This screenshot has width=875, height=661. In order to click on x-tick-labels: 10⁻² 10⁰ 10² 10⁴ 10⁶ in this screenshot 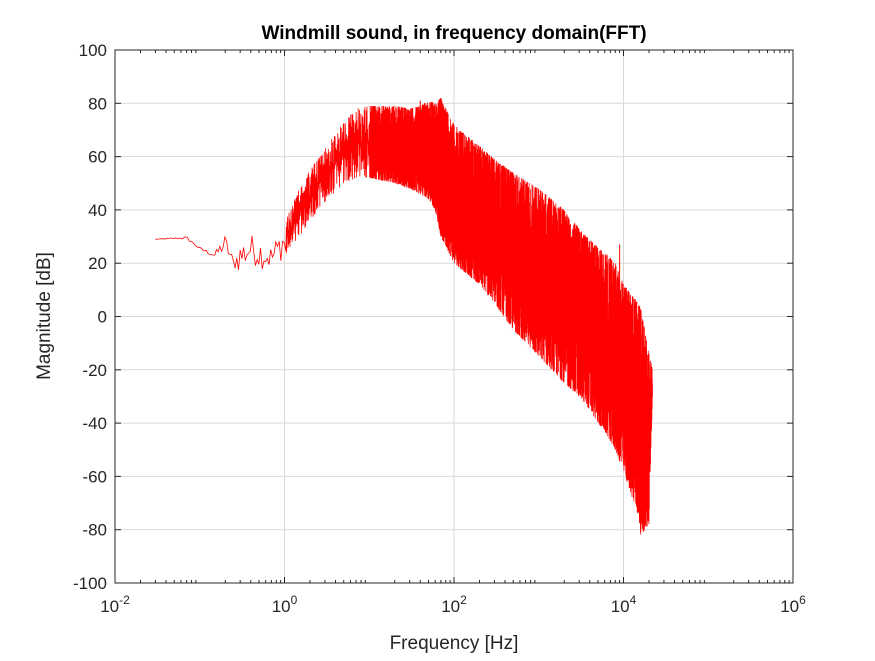, I will do `click(453, 604)`.